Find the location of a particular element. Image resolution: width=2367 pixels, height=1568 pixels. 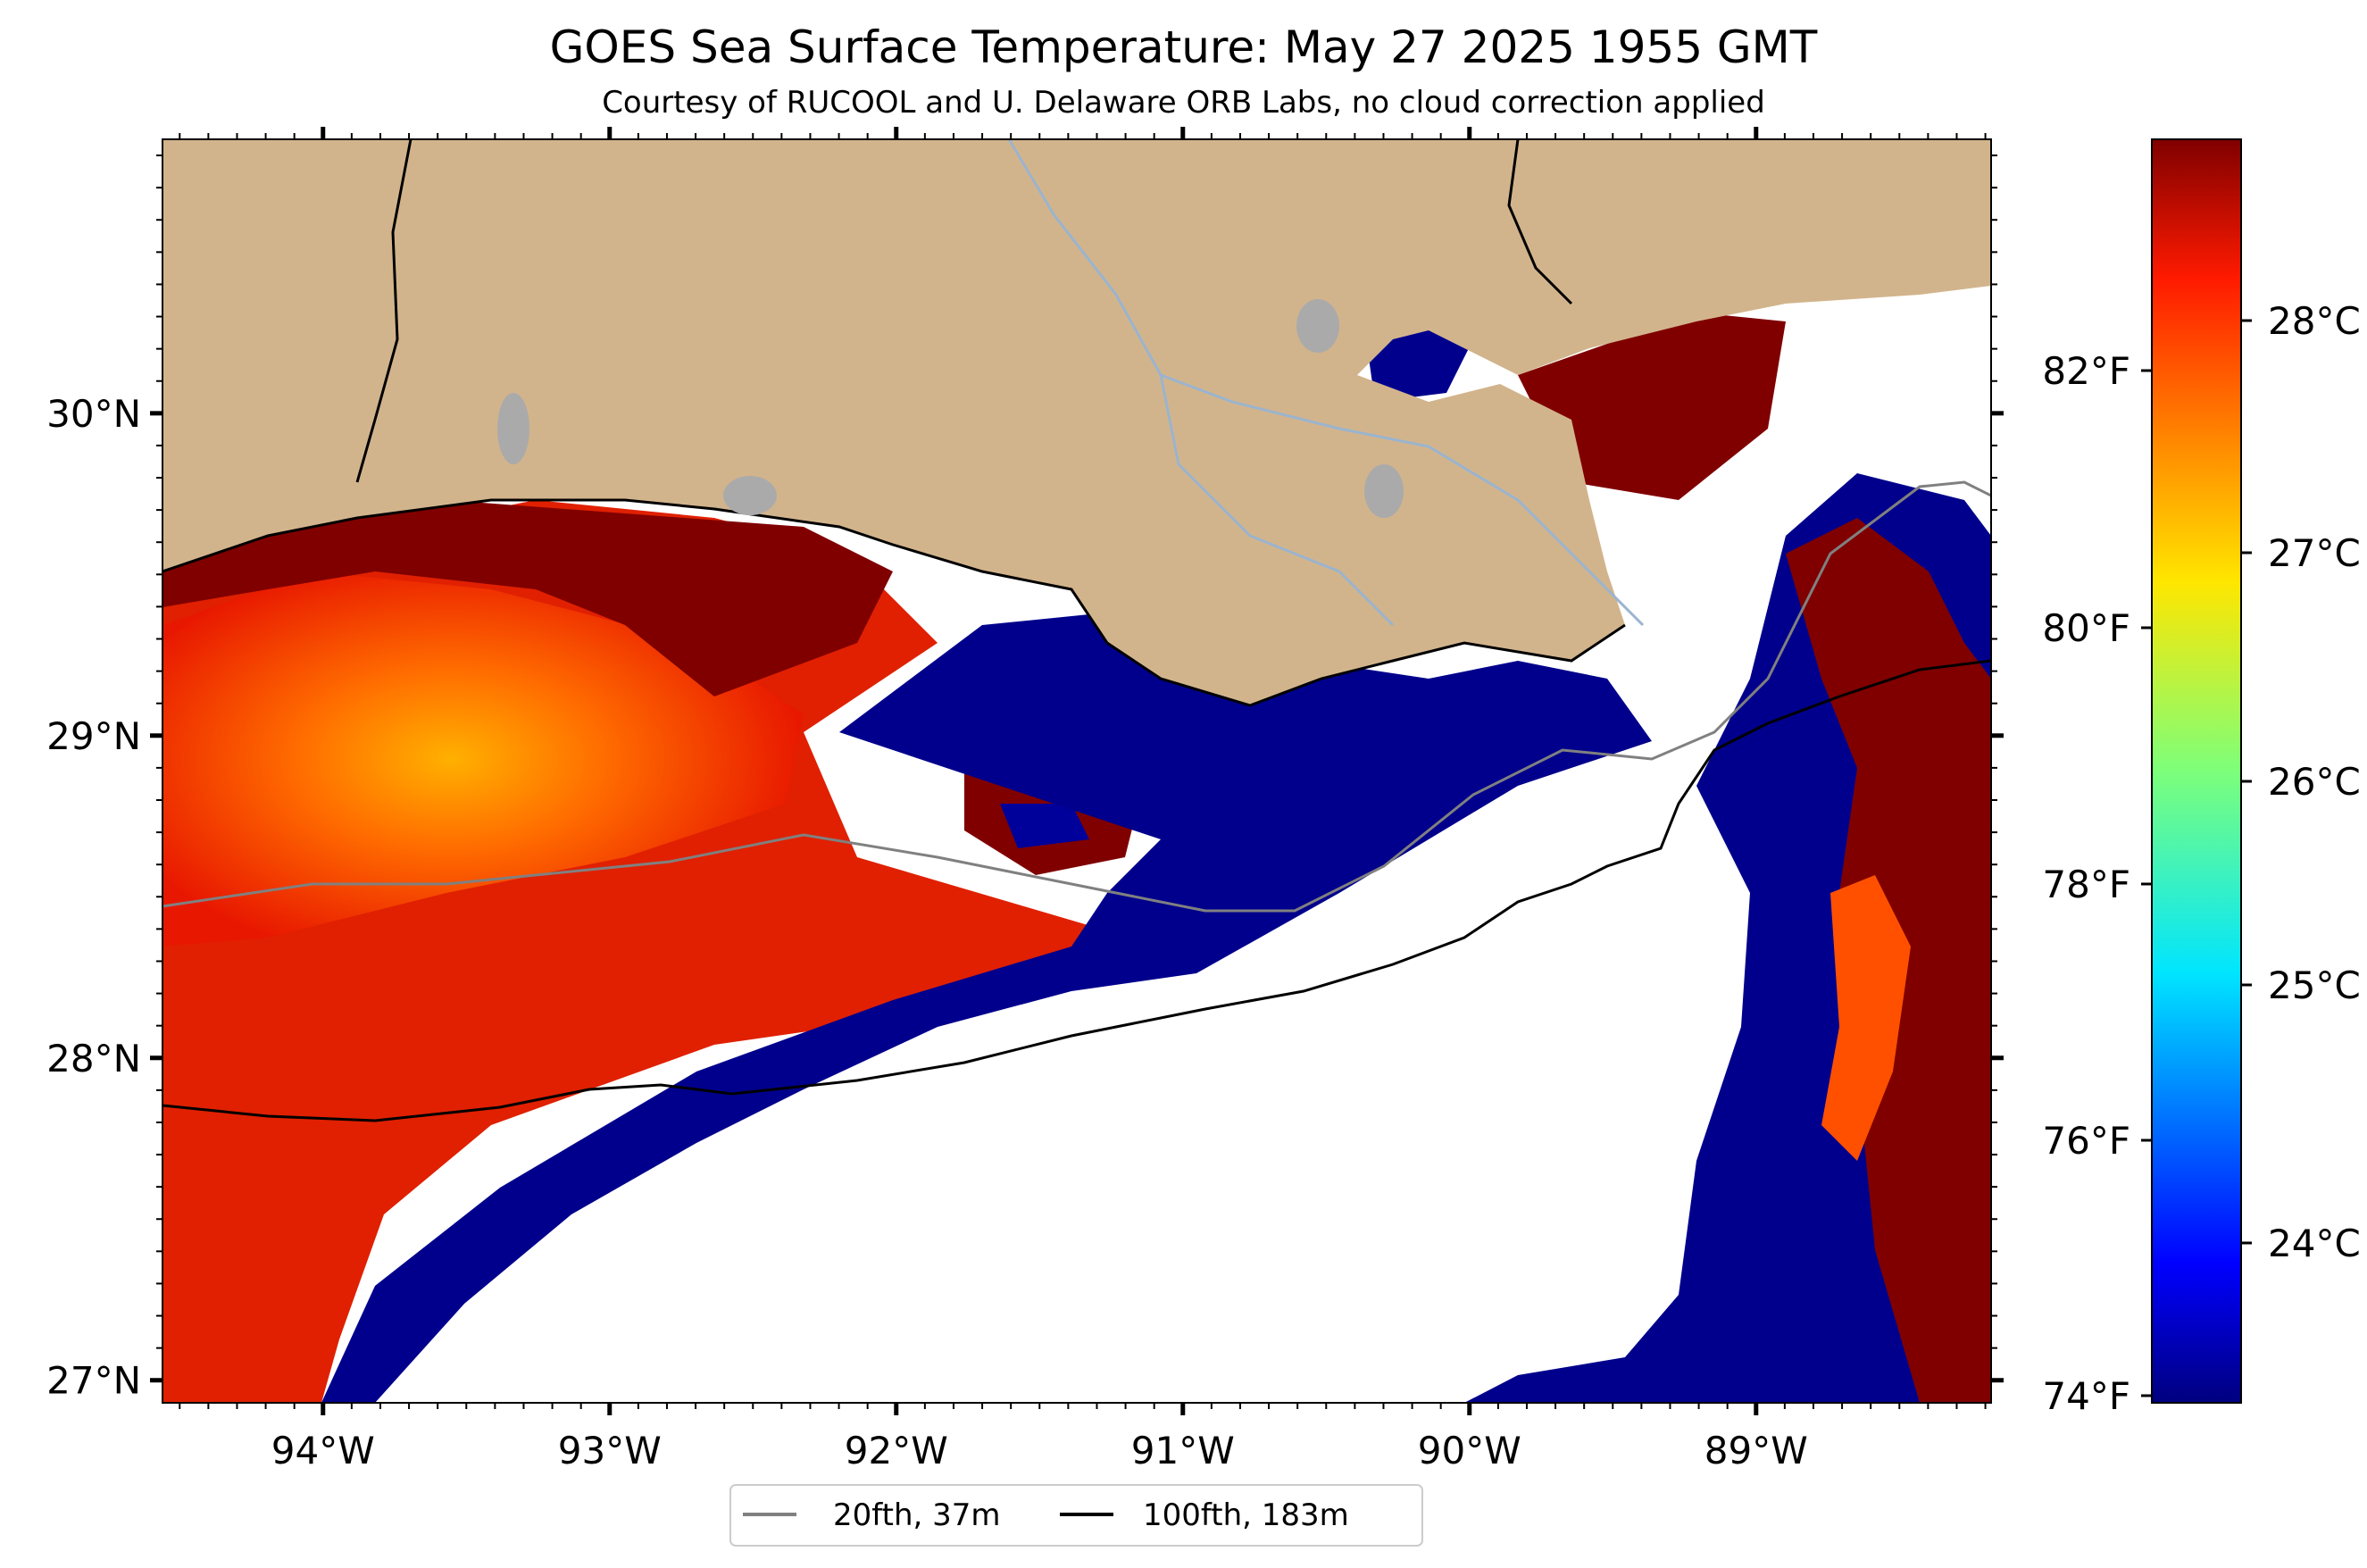

lat-tick-label: 29°N is located at coordinates (93, 736).